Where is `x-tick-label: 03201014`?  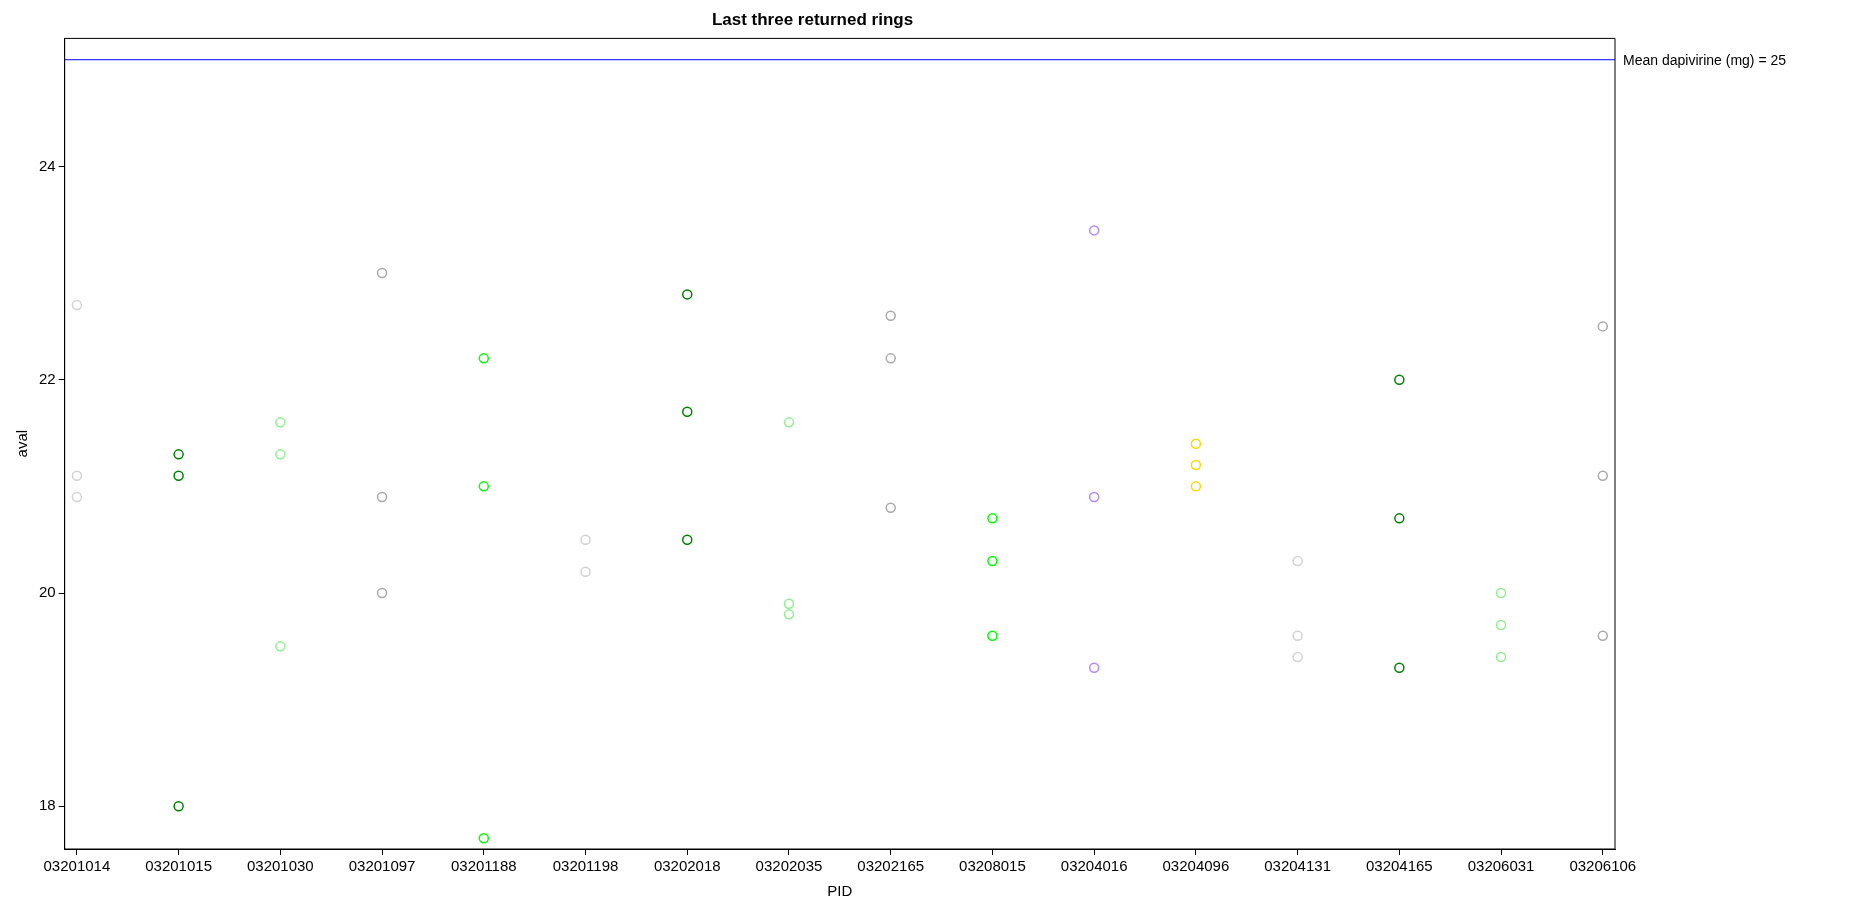
x-tick-label: 03201014 is located at coordinates (77, 866).